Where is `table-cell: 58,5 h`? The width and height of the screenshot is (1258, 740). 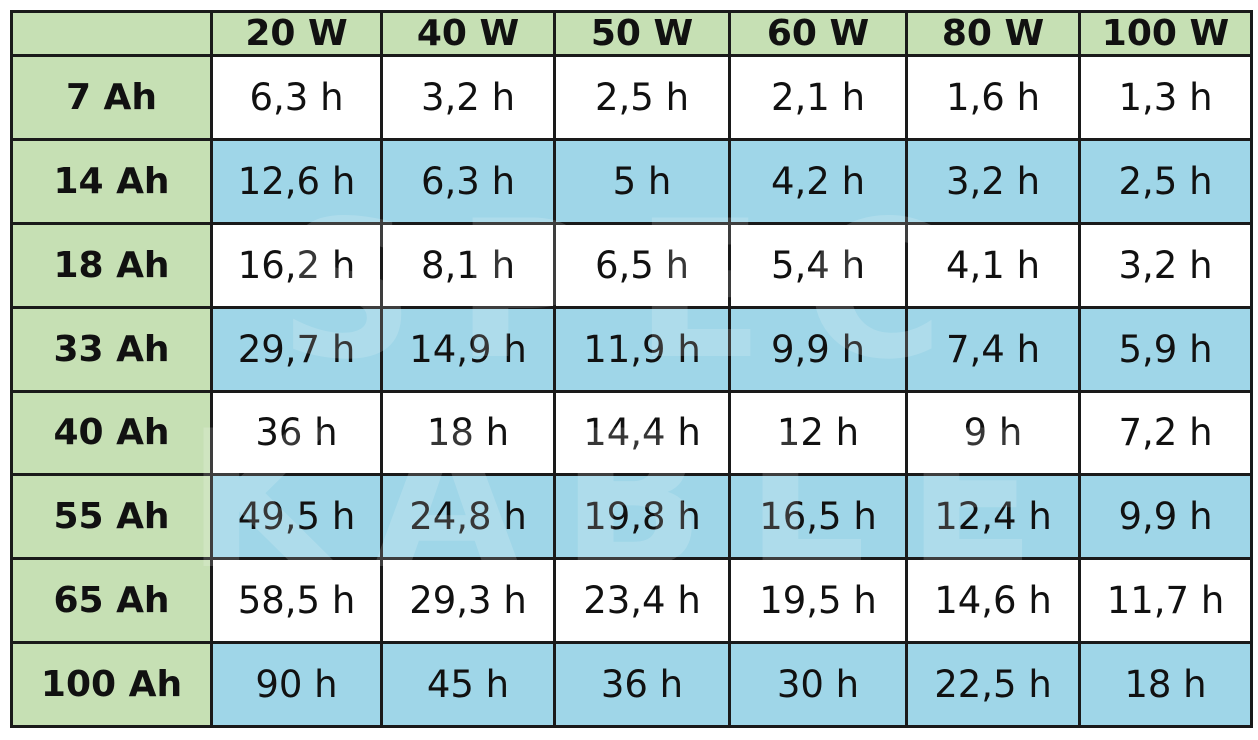
table-cell: 58,5 h is located at coordinates (296, 601).